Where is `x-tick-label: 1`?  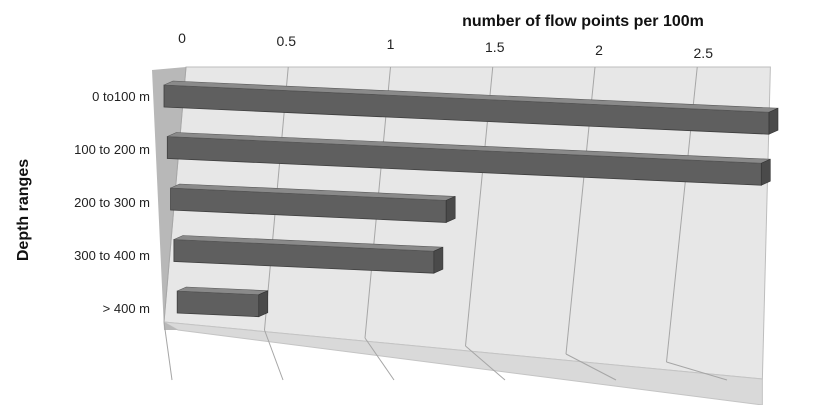
x-tick-label: 1 is located at coordinates (391, 44).